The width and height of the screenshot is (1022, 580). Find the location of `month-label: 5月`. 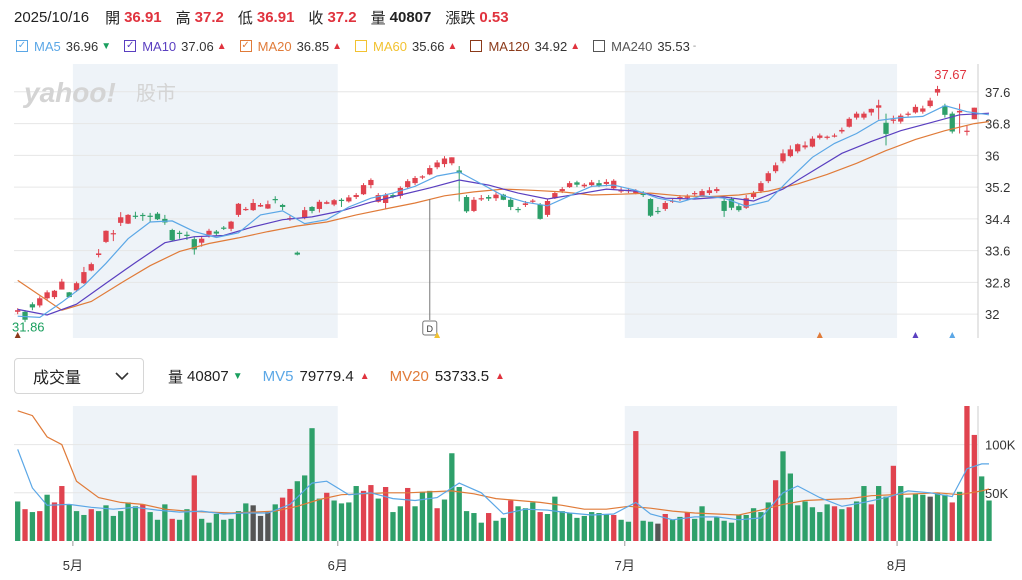

month-label: 5月 is located at coordinates (73, 565).